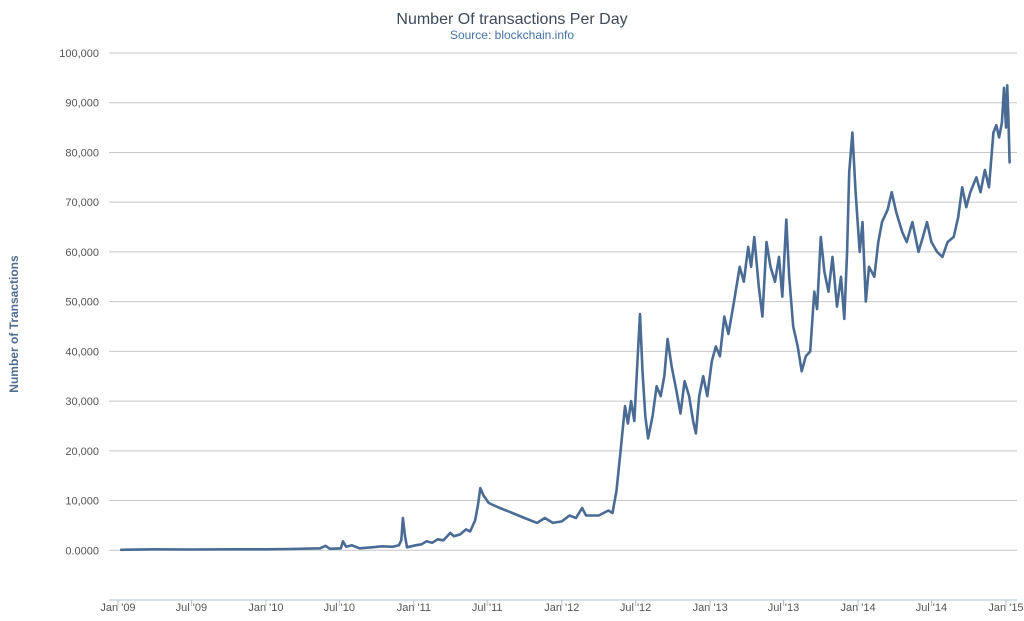 Image resolution: width=1024 pixels, height=621 pixels. What do you see at coordinates (265, 608) in the screenshot?
I see `x-tick-label: Jan '10` at bounding box center [265, 608].